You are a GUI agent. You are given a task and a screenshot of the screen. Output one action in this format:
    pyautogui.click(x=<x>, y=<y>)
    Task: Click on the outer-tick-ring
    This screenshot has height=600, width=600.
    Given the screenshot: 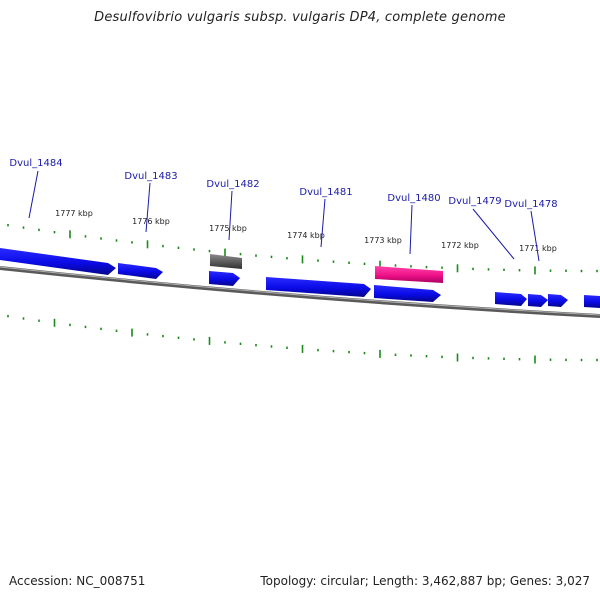 What is the action you would take?
    pyautogui.click(x=302, y=249)
    